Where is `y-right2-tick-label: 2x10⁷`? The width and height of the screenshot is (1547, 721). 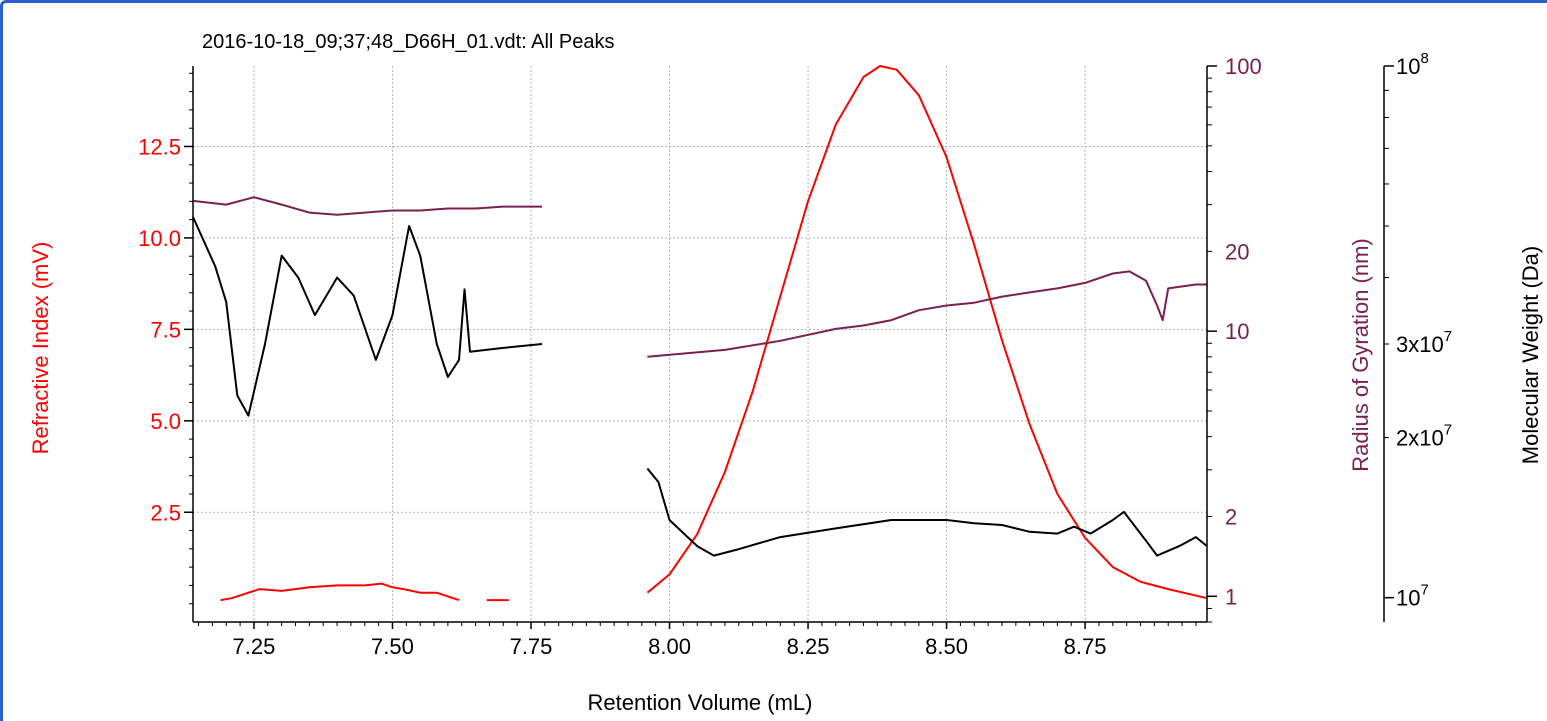
y-right2-tick-label: 2x10⁷ is located at coordinates (1424, 436).